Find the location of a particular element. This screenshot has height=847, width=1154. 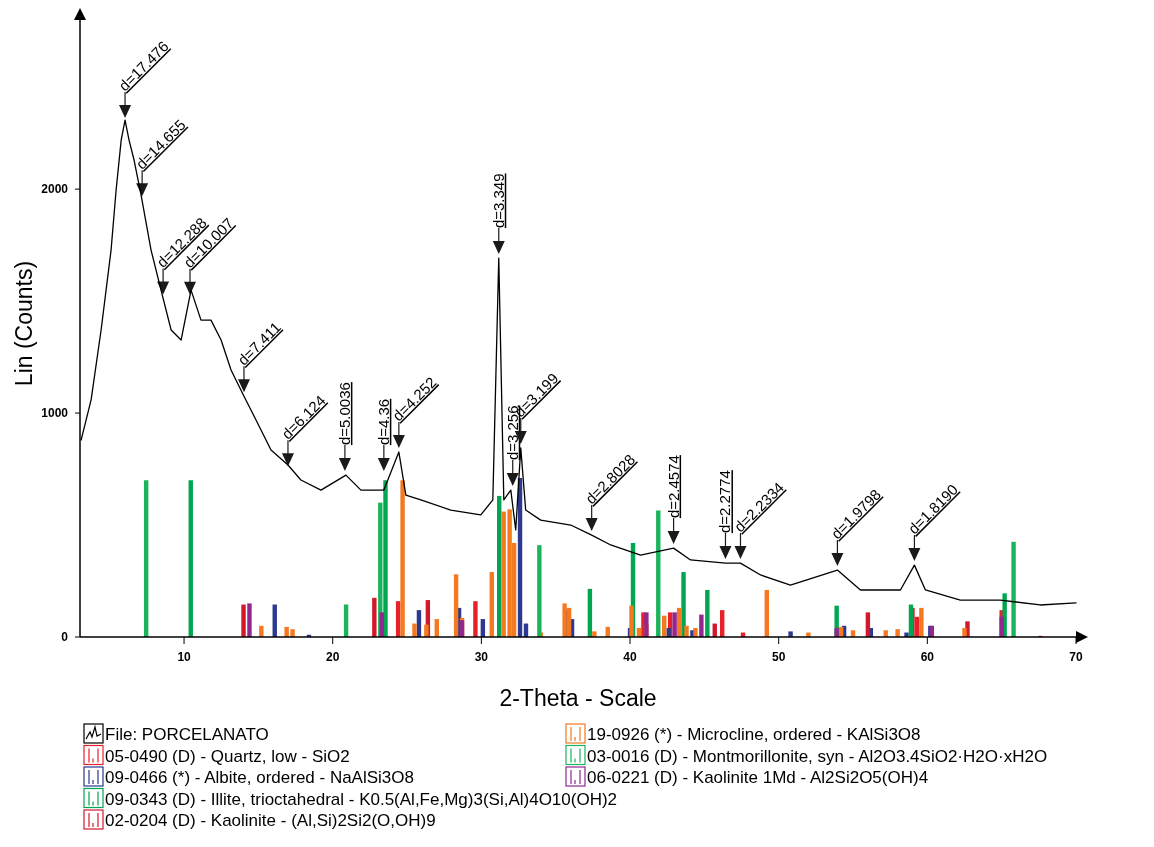

annotation: d=4.36 is located at coordinates (383, 422).